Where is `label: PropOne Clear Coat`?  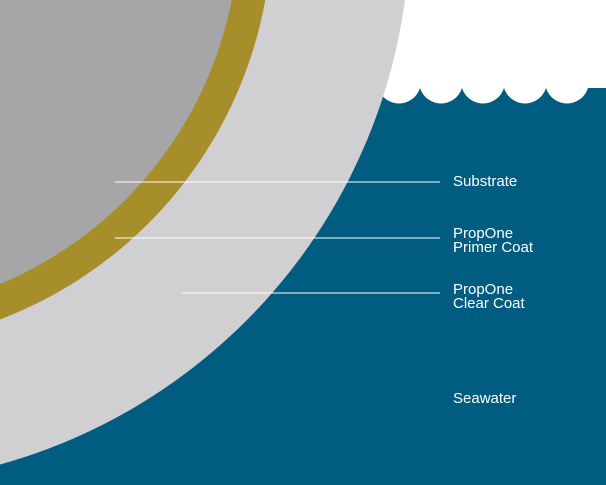 label: PropOne Clear Coat is located at coordinates (489, 296).